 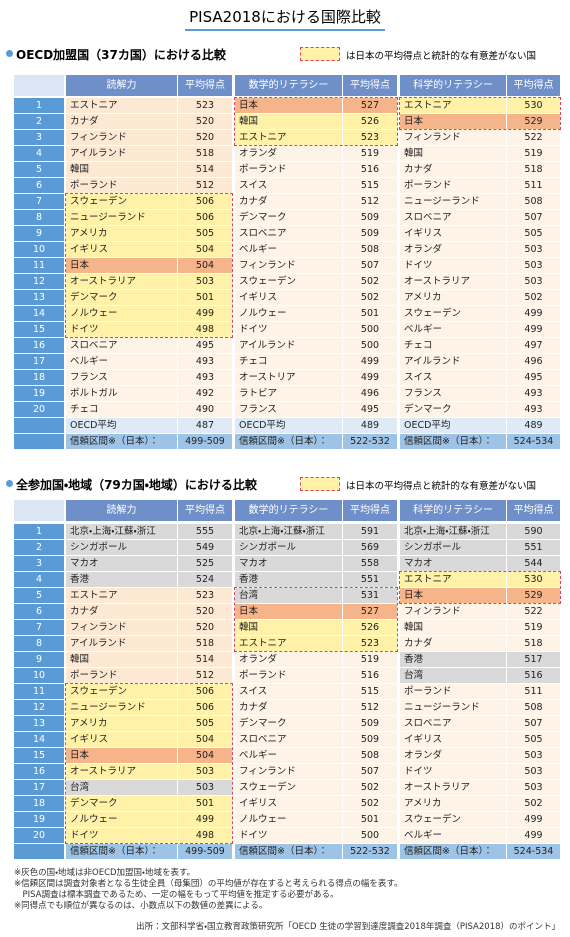 What do you see at coordinates (288, 153) in the screenshot?
I see `country: オランダ` at bounding box center [288, 153].